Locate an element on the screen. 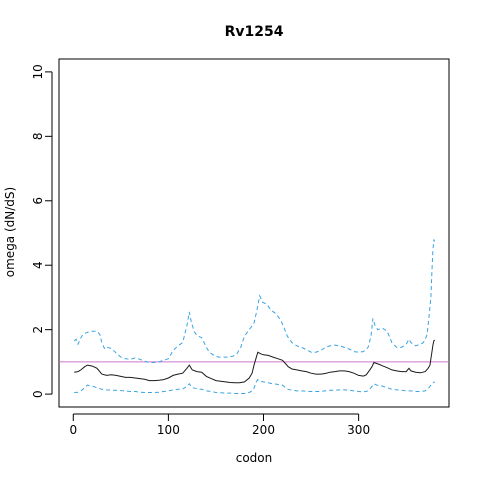 This screenshot has height=480, width=480. y-tick-label: 8 is located at coordinates (38, 137).